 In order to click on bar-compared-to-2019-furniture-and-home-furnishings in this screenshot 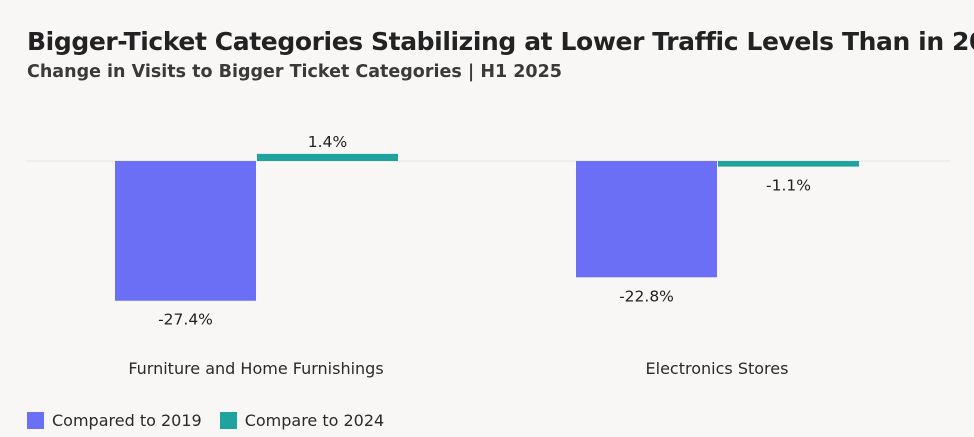, I will do `click(185, 231)`.